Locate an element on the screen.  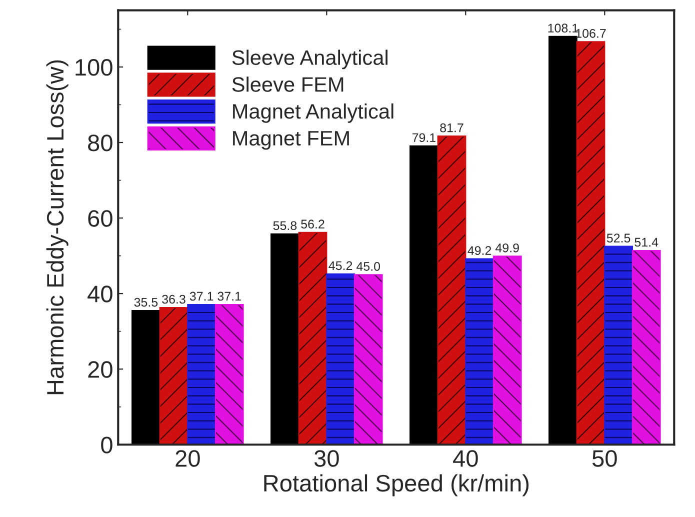
legend-label: Sleeve Analytical is located at coordinates (310, 60).